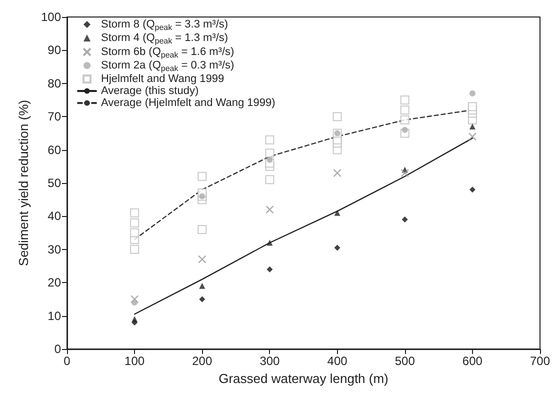 The image size is (556, 400). What do you see at coordinates (55, 183) in the screenshot?
I see `y-tick-label: 50` at bounding box center [55, 183].